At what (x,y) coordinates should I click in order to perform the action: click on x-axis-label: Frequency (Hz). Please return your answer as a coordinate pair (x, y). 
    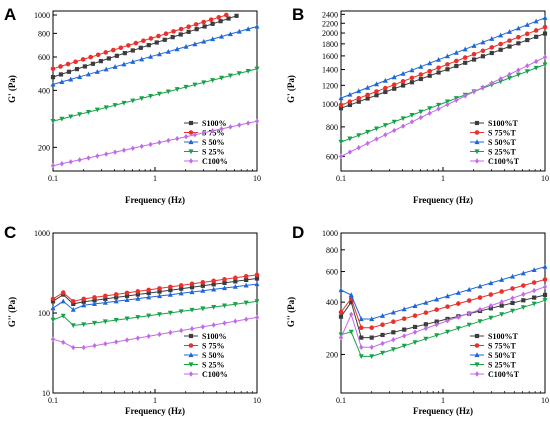
    Looking at the image, I should click on (443, 411).